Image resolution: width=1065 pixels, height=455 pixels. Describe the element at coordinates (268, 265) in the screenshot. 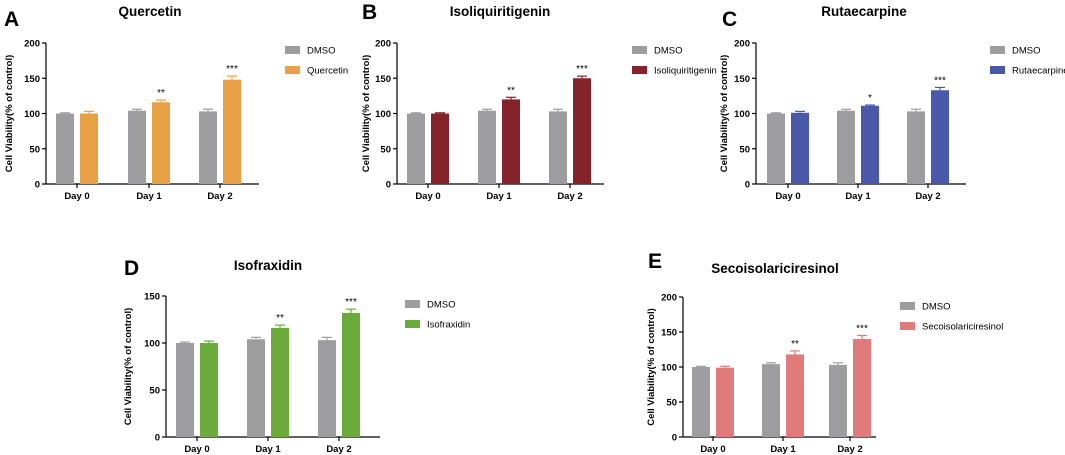

I see `chart-title: Isofraxidin` at that location.